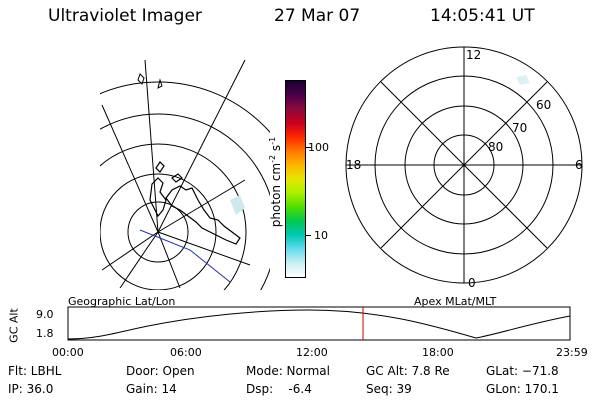  What do you see at coordinates (455, 301) in the screenshot?
I see `apex-title: Apex MLat/MLT` at bounding box center [455, 301].